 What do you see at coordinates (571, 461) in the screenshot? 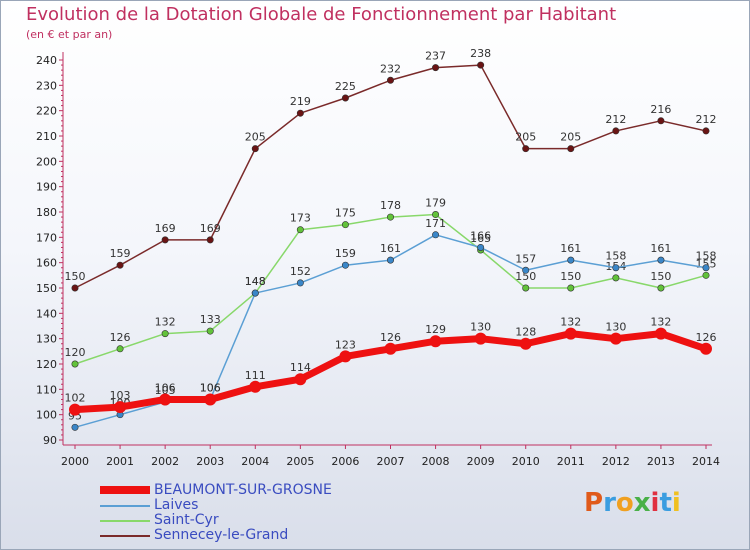
I see `x-tick-label: 2011` at bounding box center [571, 461].